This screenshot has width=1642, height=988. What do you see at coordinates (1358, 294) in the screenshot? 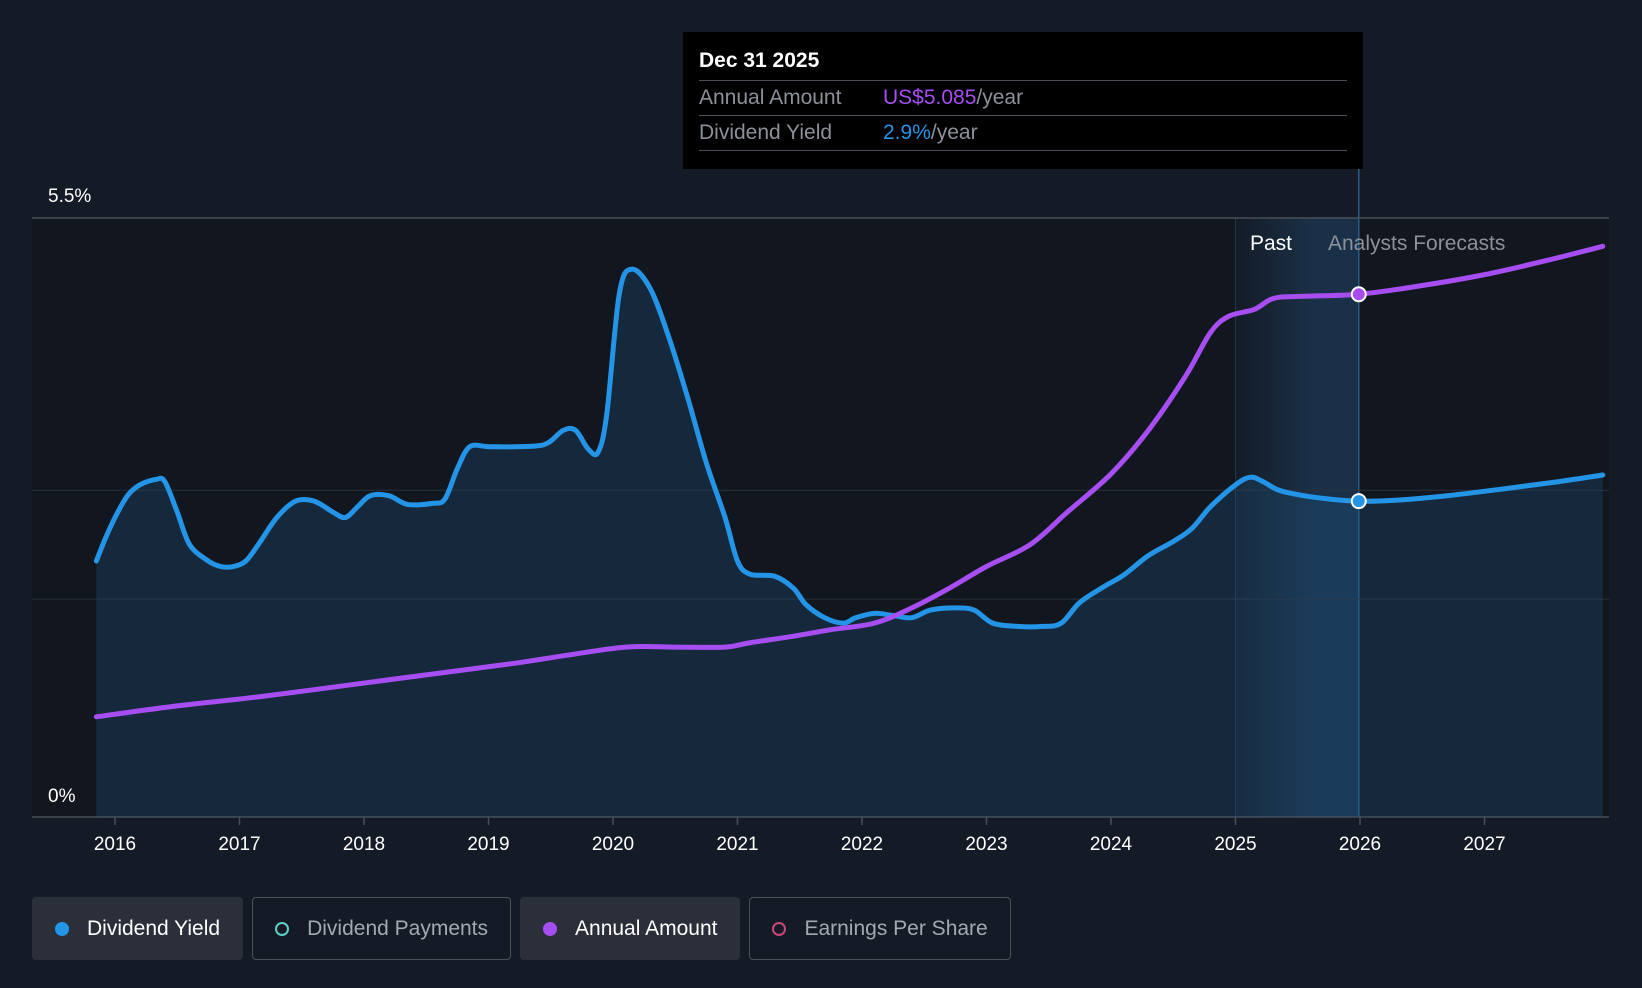
I see `annual-amount-marker` at bounding box center [1358, 294].